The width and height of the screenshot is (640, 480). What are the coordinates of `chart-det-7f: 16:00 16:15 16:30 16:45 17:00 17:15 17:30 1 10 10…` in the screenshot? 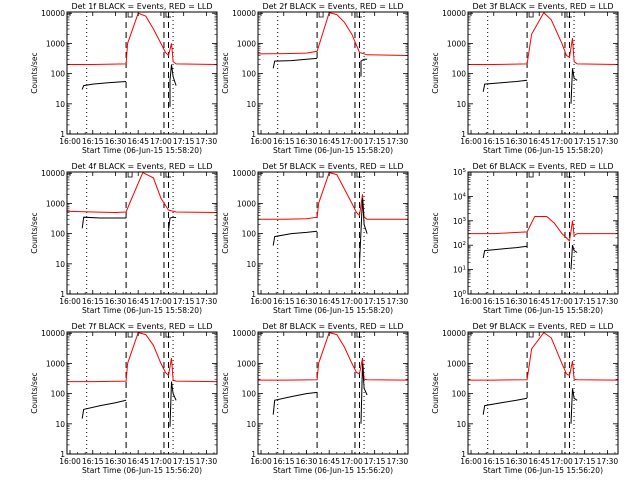 It's located at (124, 398).